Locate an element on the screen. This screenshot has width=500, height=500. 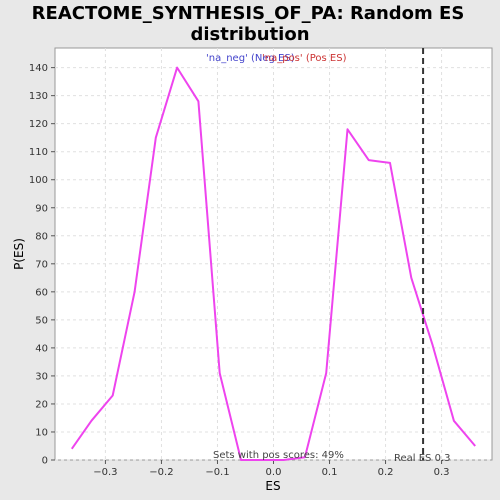
y-tick-label: 100 is located at coordinates (38, 180).